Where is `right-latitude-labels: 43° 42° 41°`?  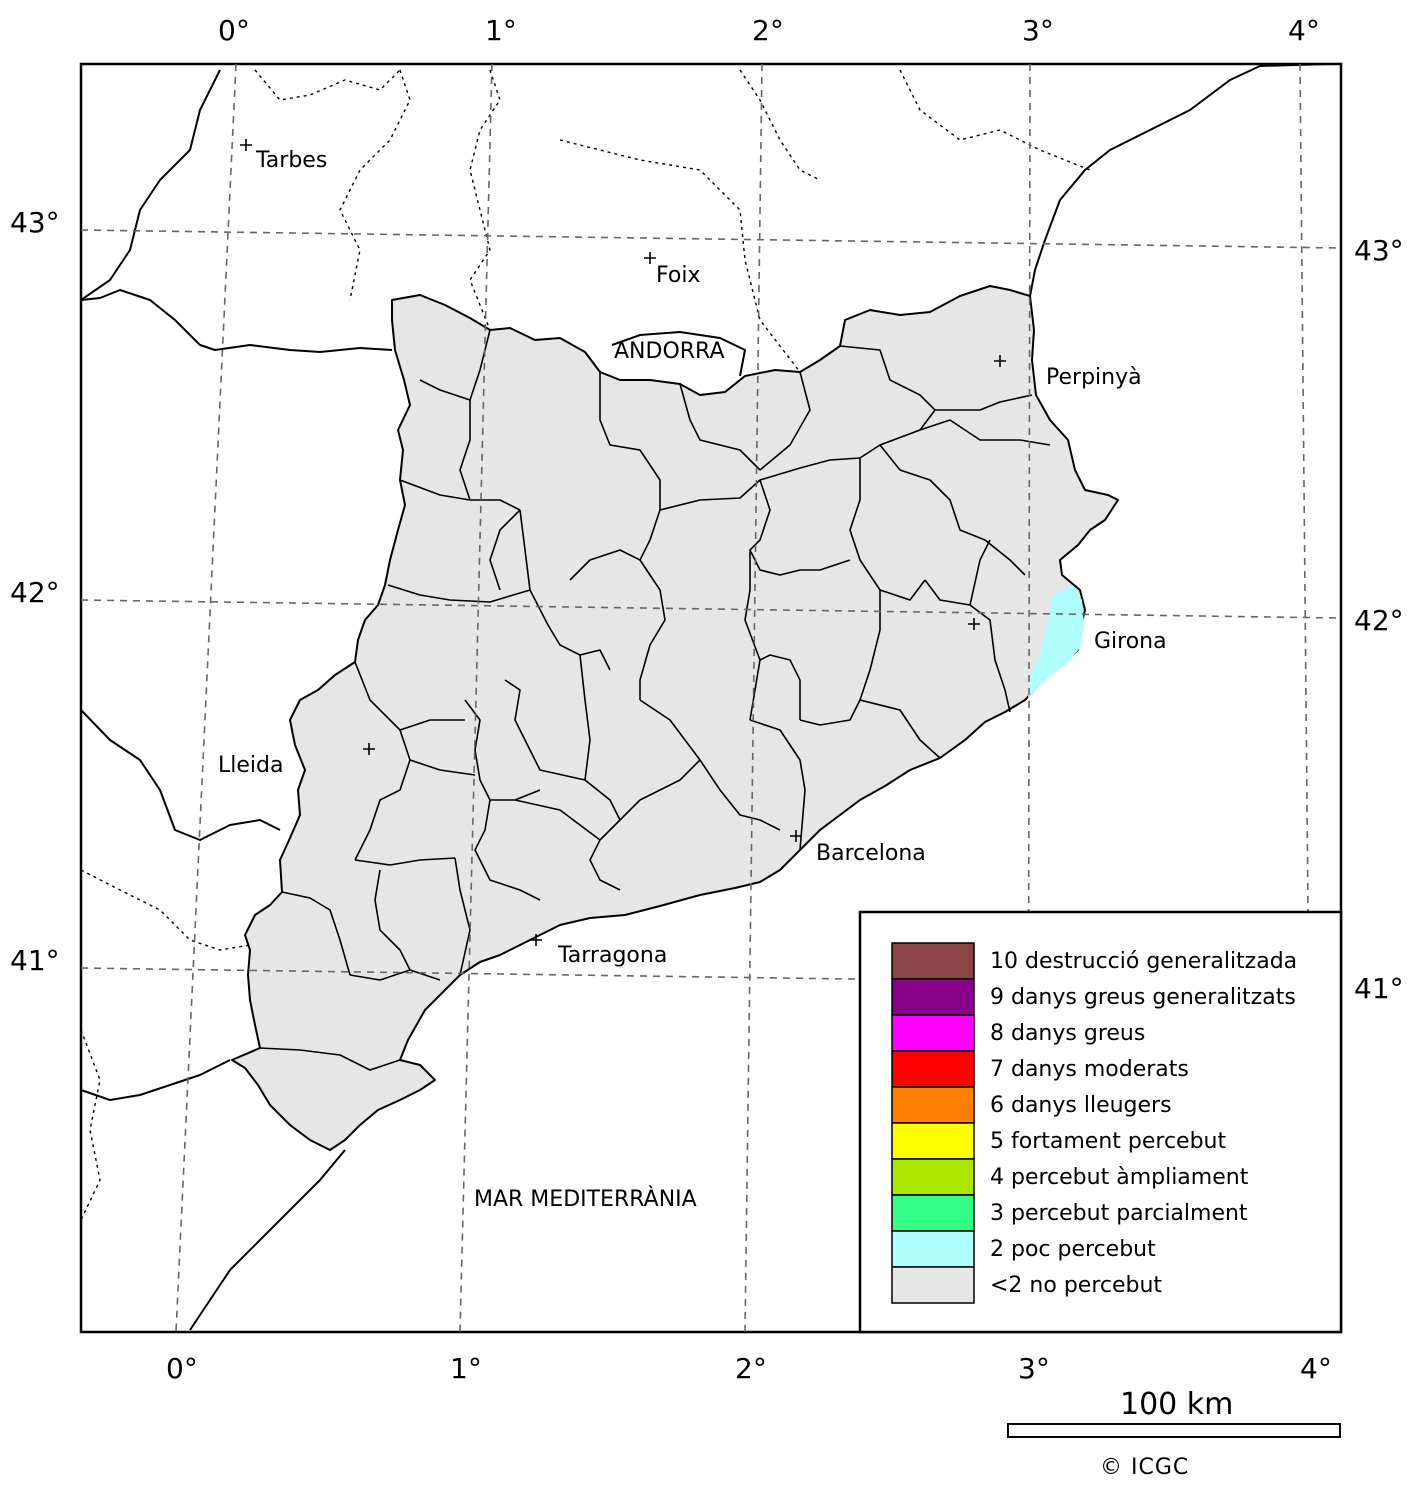 right-latitude-labels: 43° 42° 41° is located at coordinates (1379, 619).